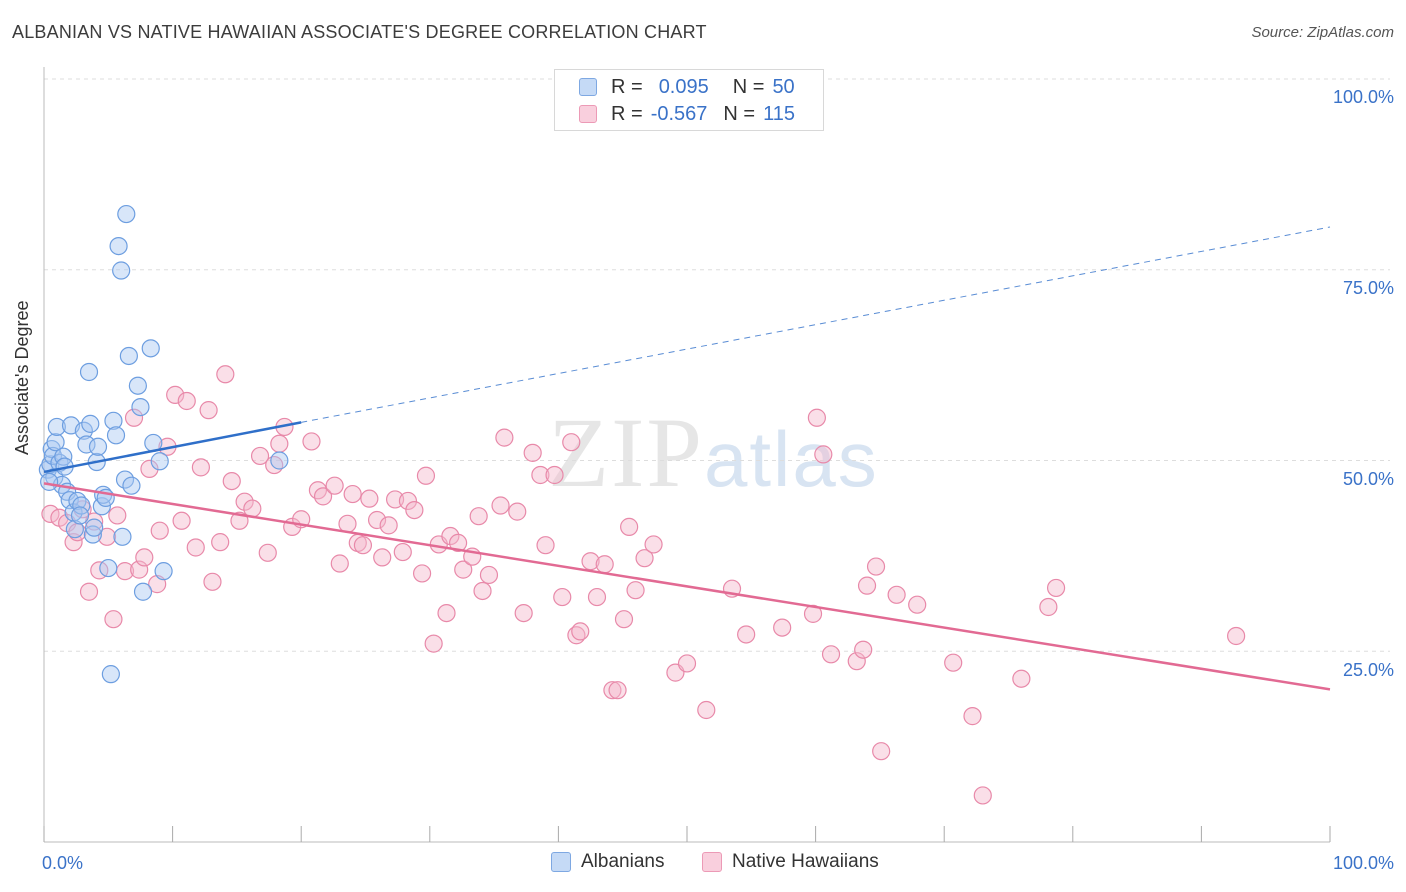  Describe the element at coordinates (779, 113) in the screenshot. I see `legend-n-value: 115` at that location.